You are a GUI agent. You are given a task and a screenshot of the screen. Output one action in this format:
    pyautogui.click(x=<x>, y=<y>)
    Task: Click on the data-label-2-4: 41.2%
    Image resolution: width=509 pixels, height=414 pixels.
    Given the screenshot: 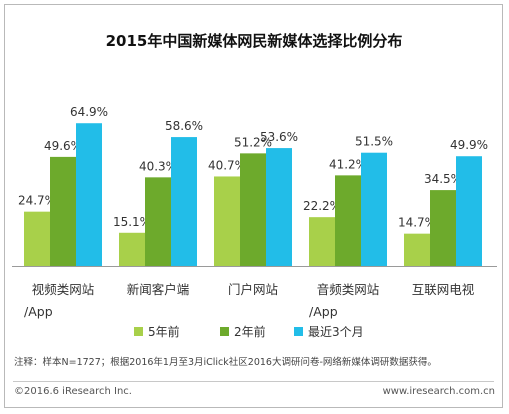 What is the action you would take?
    pyautogui.click(x=348, y=164)
    